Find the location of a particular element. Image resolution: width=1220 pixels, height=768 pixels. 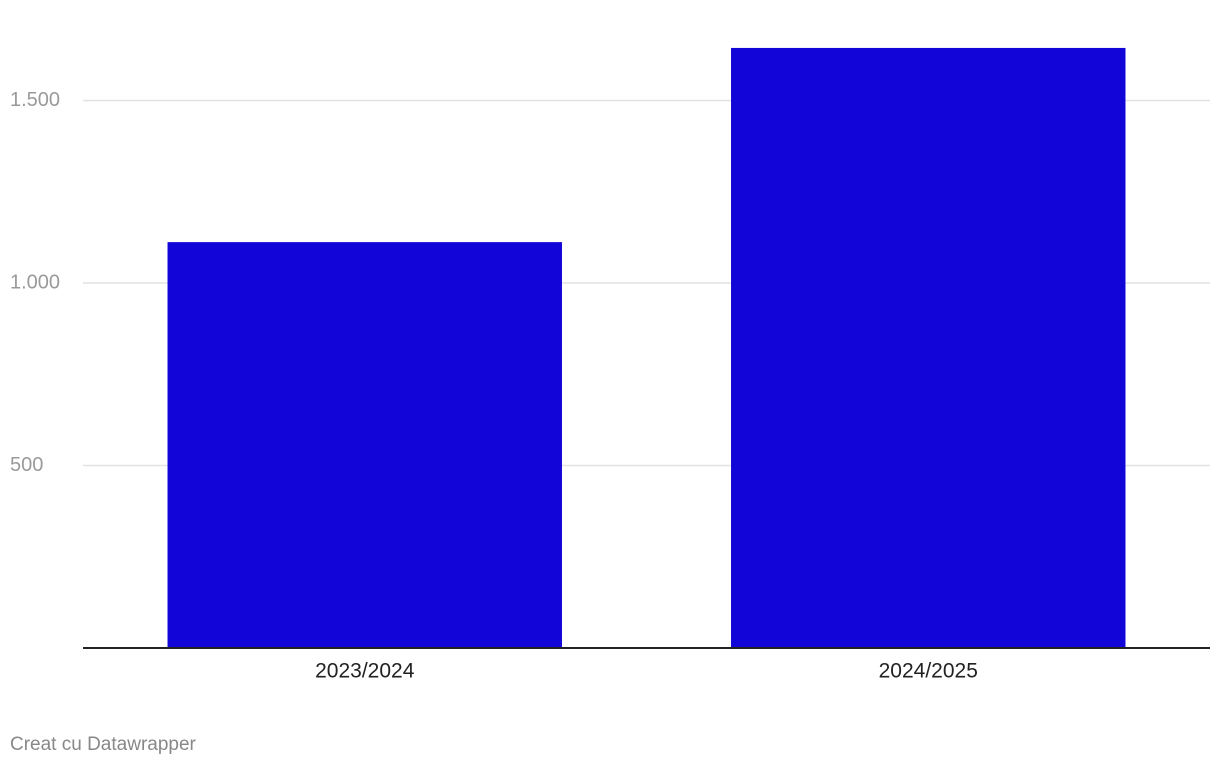

y-tick-label: 1.000 is located at coordinates (35, 282).